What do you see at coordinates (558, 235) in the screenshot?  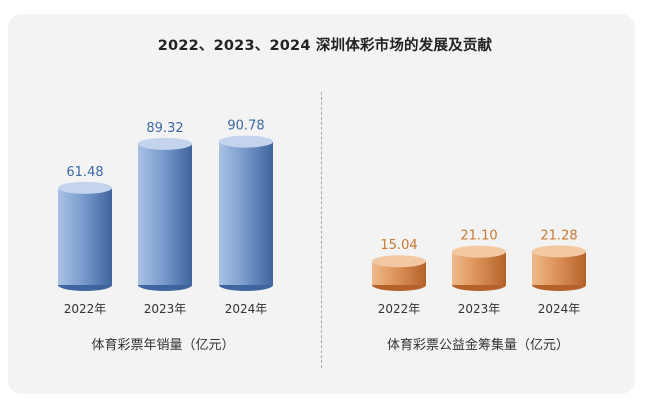 I see `value-label: 21.28` at bounding box center [558, 235].